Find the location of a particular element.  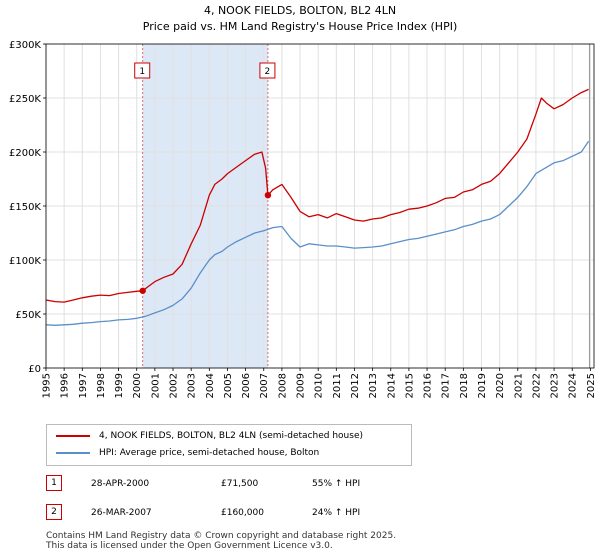

x-tick-label: 2016 is located at coordinates (428, 385).